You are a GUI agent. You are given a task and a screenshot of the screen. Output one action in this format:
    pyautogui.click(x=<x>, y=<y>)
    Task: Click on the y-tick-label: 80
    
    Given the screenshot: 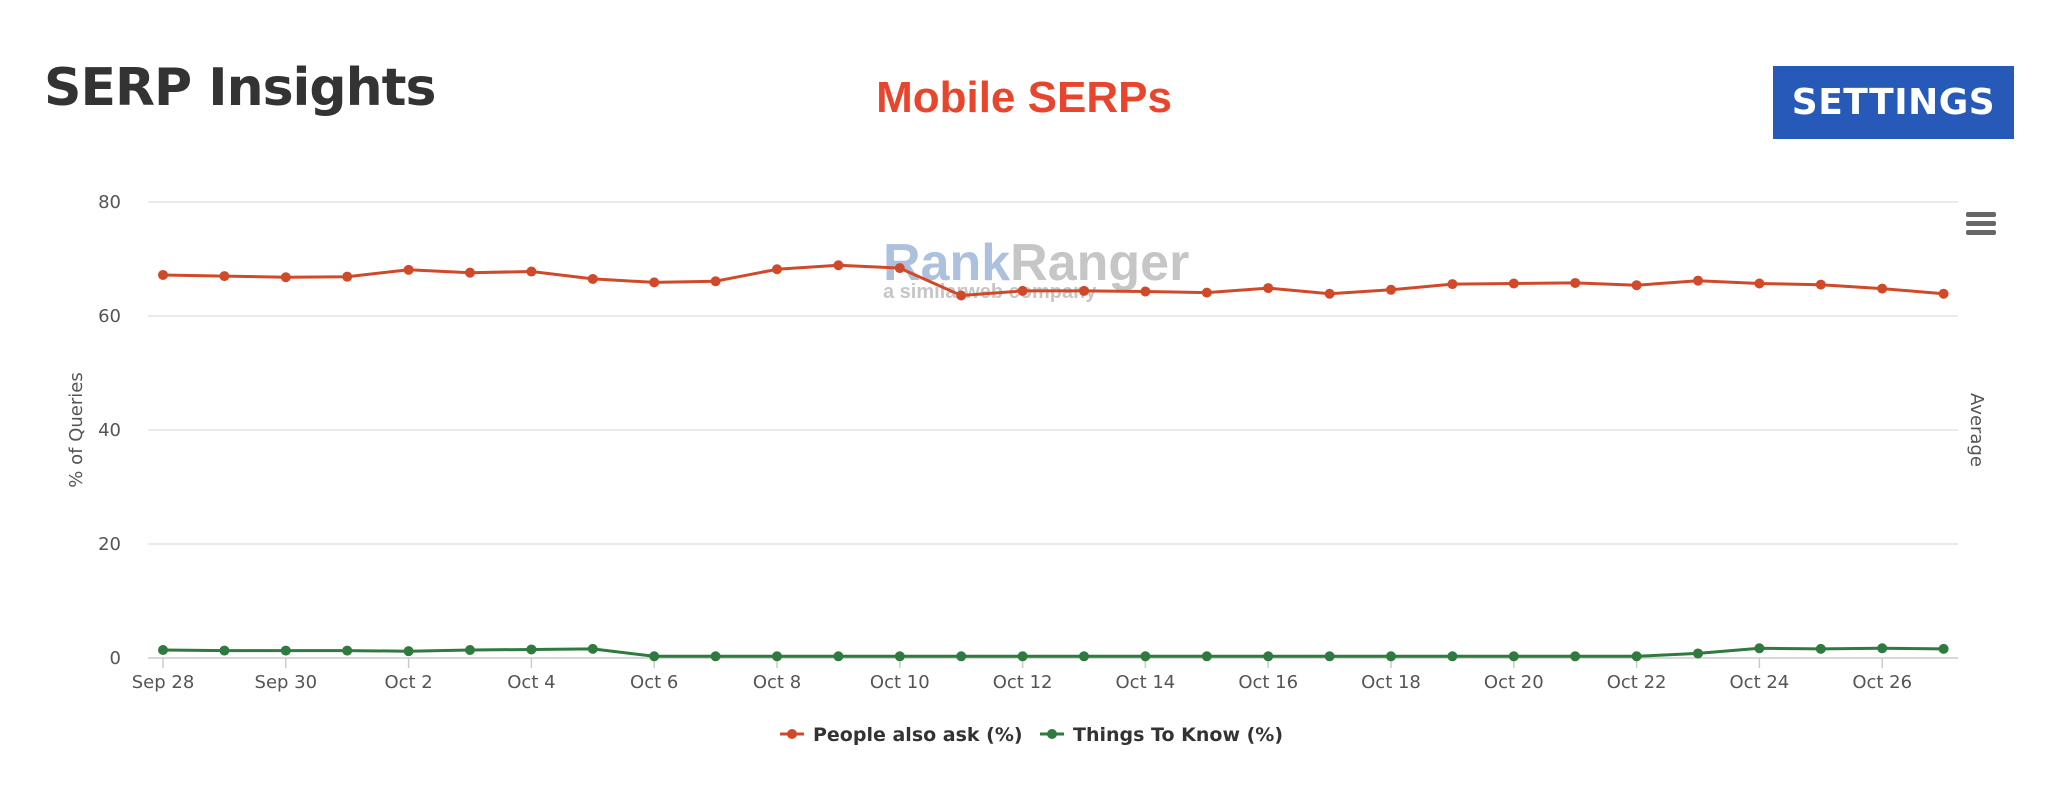 What is the action you would take?
    pyautogui.click(x=109, y=202)
    